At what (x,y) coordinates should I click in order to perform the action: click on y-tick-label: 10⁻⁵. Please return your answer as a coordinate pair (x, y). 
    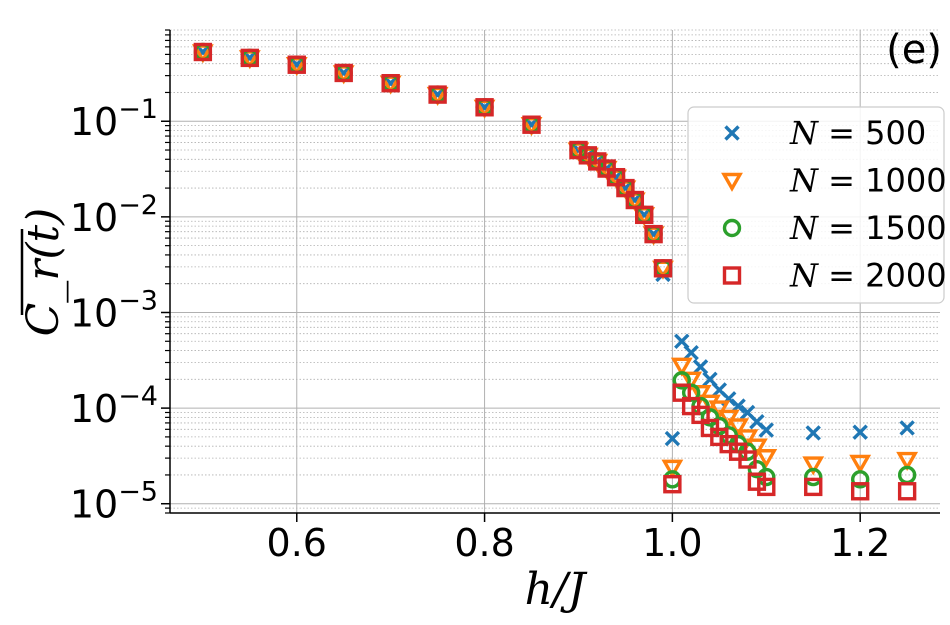
    Looking at the image, I should click on (114, 502).